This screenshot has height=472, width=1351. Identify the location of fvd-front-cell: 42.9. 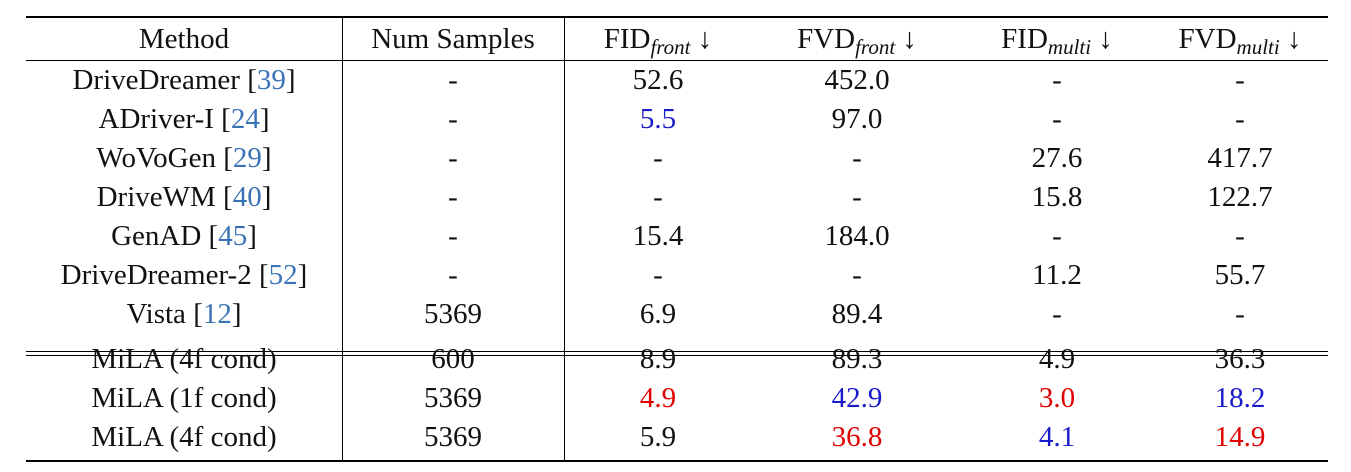
(857, 398).